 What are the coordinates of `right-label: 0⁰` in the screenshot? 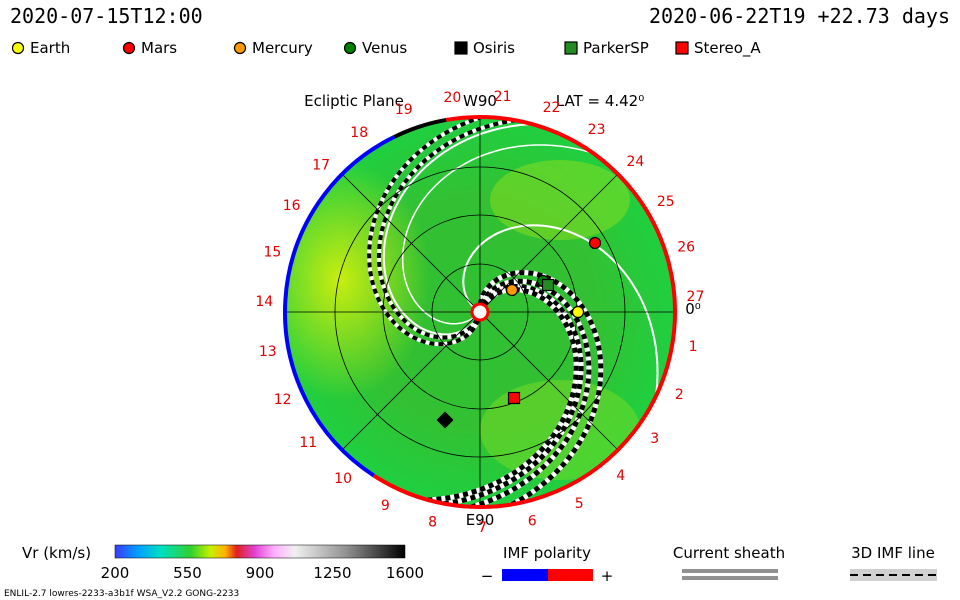 It's located at (693, 309).